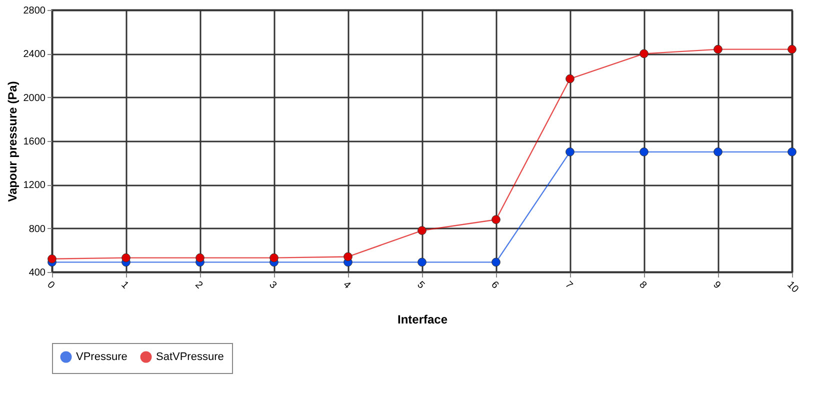  I want to click on x-tick-label: 3, so click(272, 286).